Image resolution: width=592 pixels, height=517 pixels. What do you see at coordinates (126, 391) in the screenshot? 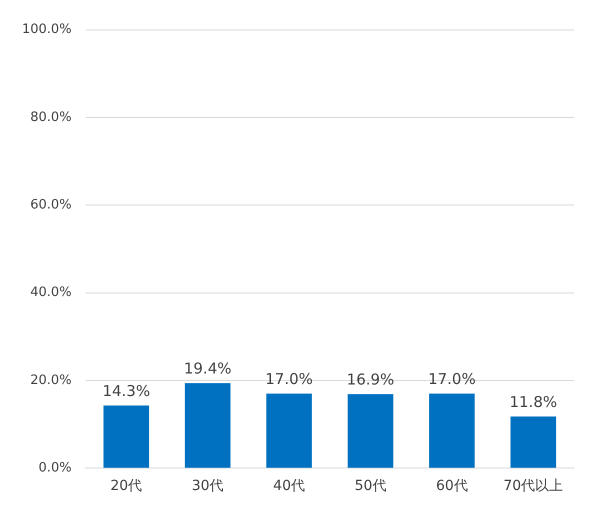
I see `data-label: 14.3%` at bounding box center [126, 391].